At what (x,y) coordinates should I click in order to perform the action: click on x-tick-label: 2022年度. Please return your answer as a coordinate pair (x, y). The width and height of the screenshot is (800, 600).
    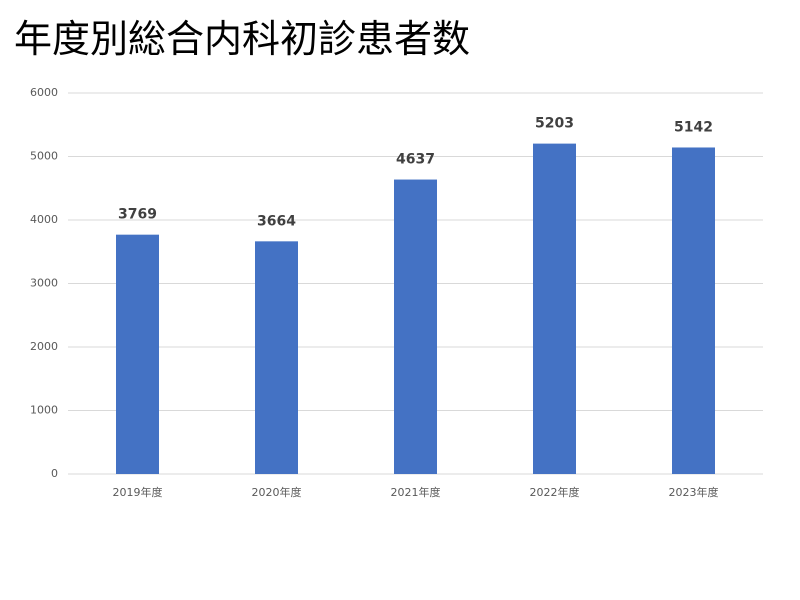
    Looking at the image, I should click on (555, 492).